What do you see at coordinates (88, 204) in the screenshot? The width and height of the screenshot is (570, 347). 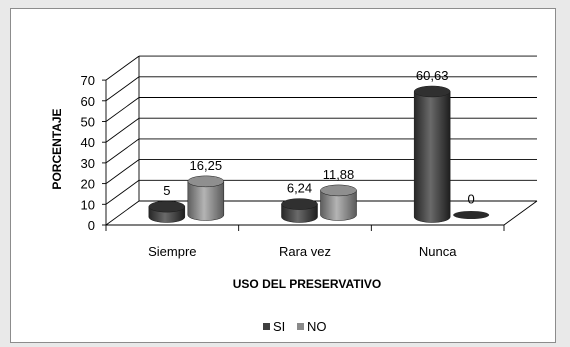 I see `y-tick-label: 10` at bounding box center [88, 204].